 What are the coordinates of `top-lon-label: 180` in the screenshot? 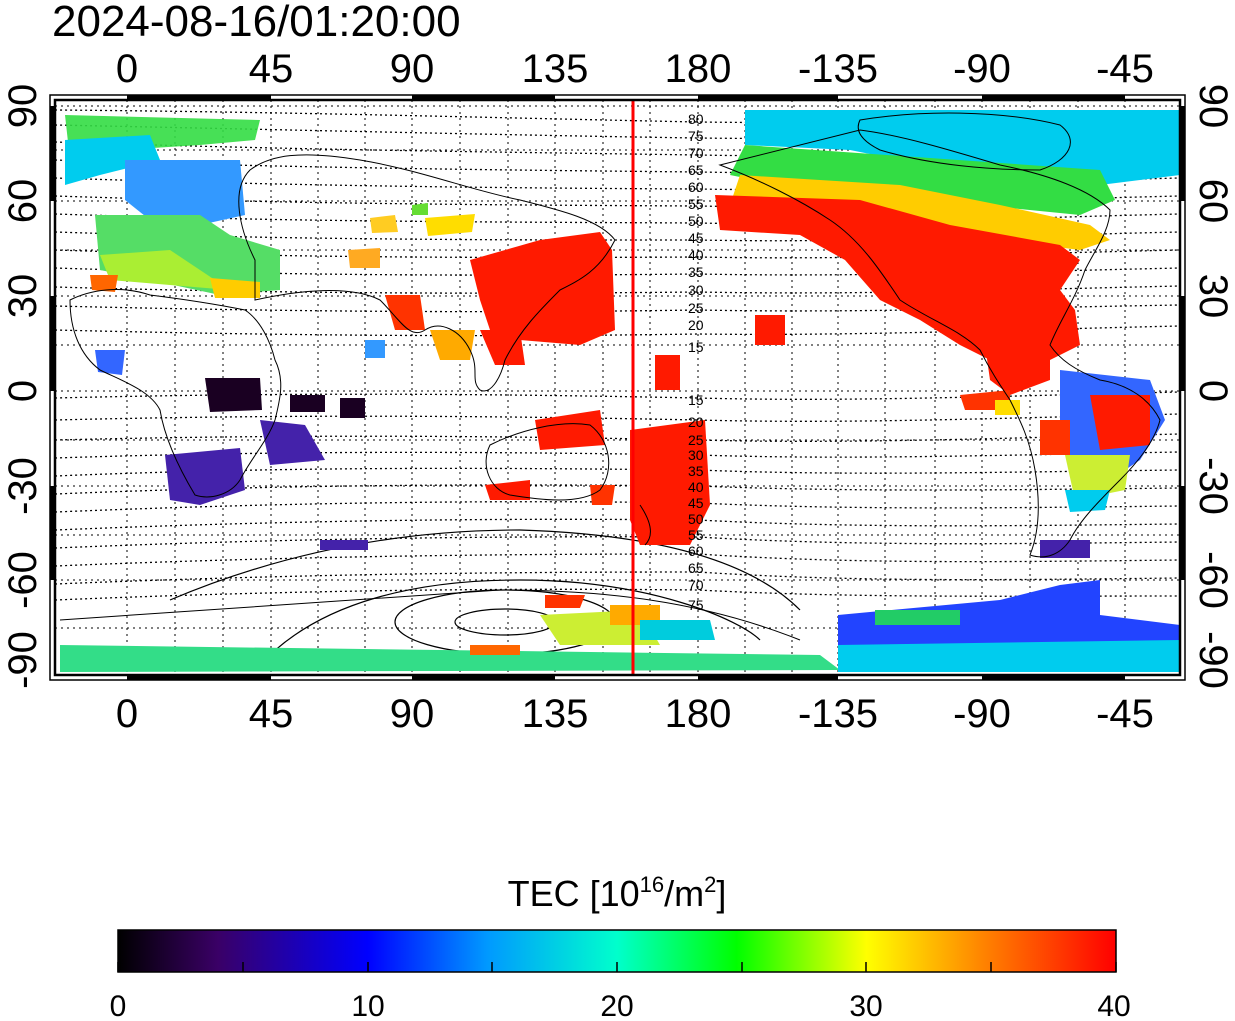 It's located at (698, 69).